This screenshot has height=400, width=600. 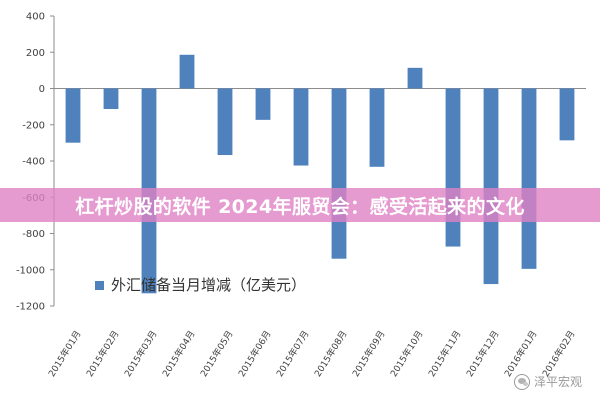 What do you see at coordinates (42, 89) in the screenshot?
I see `y-tick-label: 0` at bounding box center [42, 89].